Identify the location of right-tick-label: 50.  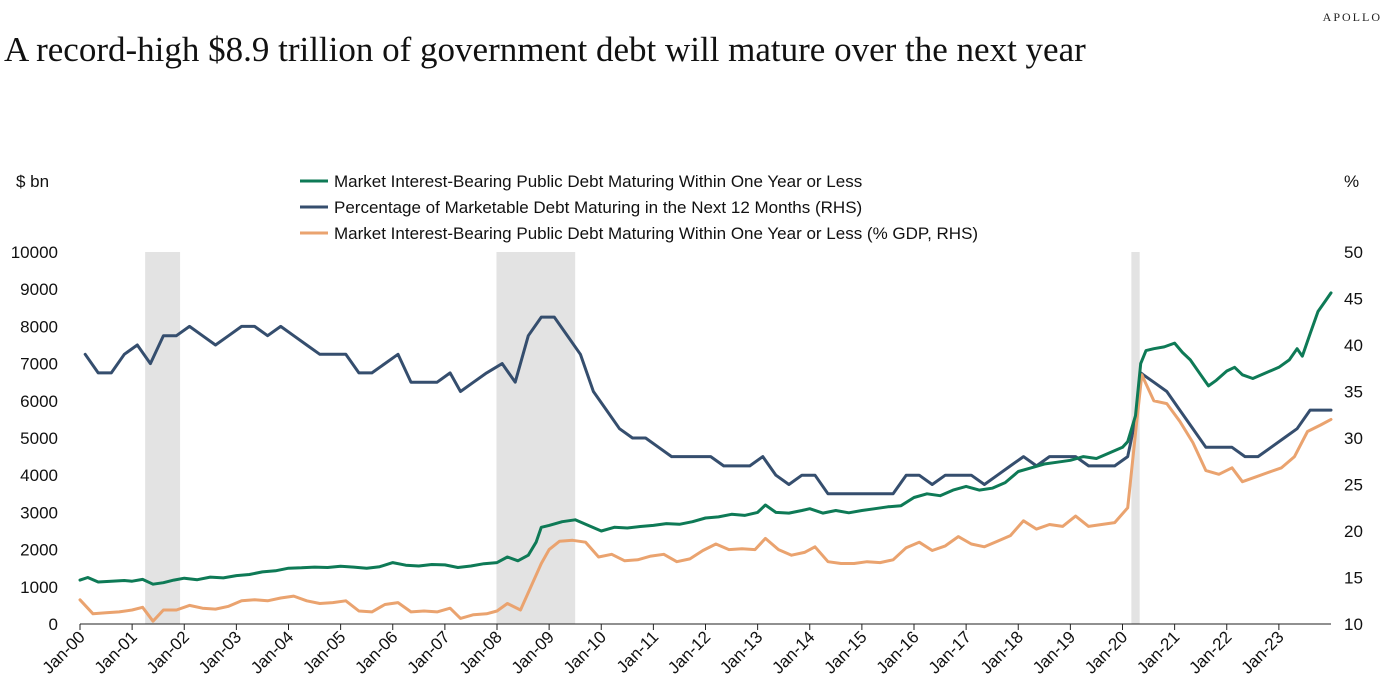
(1353, 252).